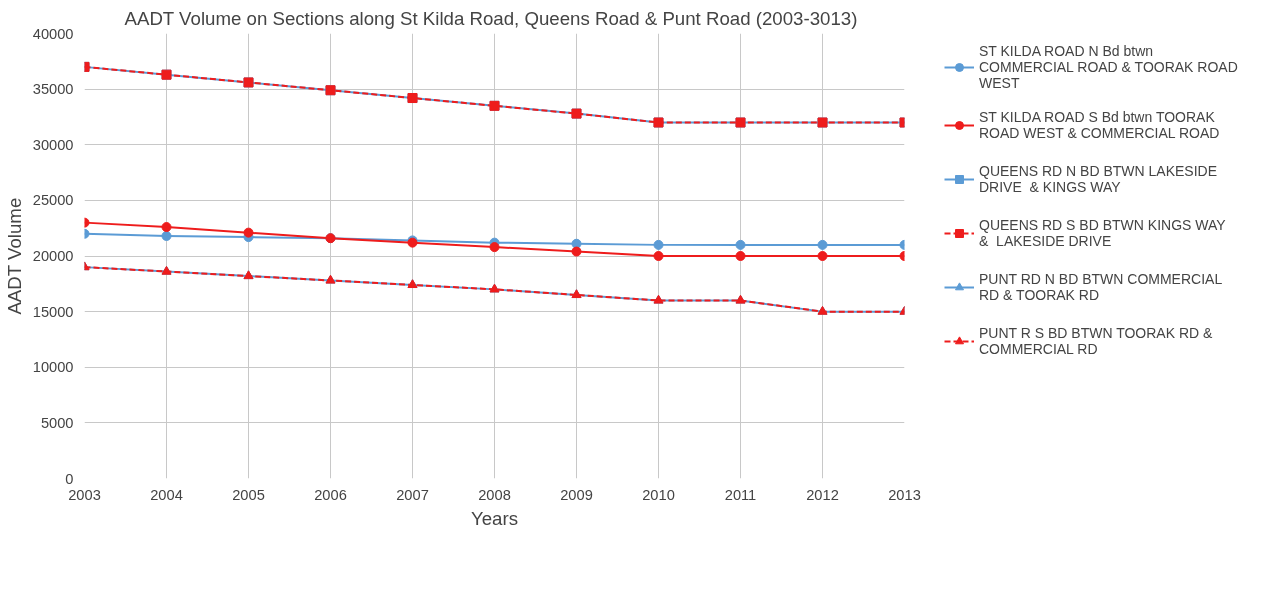  I want to click on x-tick-label: 2008, so click(494, 494).